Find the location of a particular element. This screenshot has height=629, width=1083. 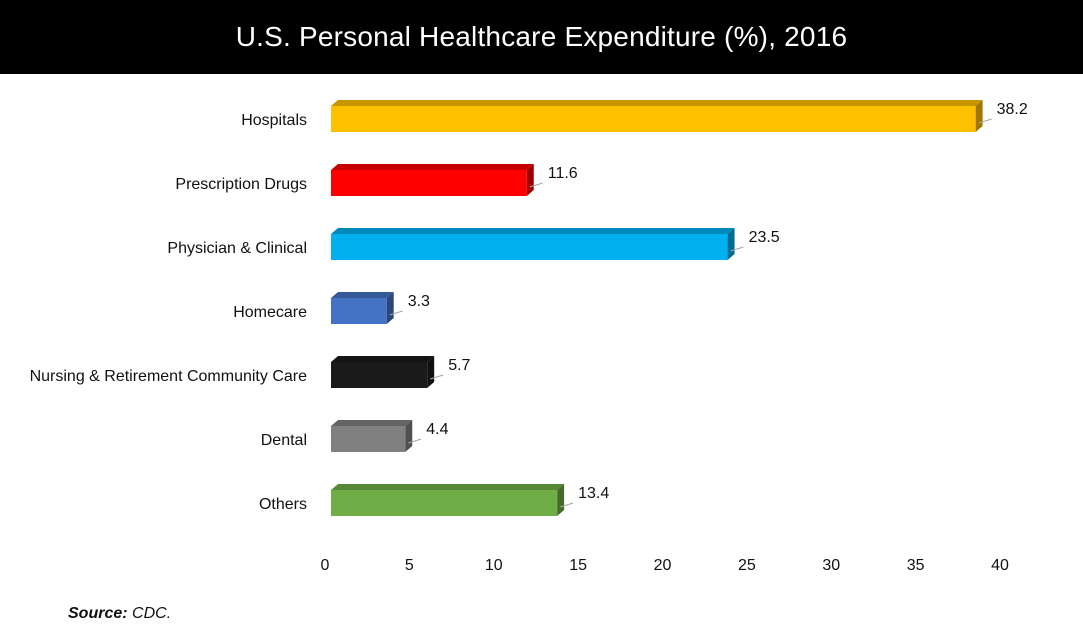

category-label: Homecare is located at coordinates (270, 312).